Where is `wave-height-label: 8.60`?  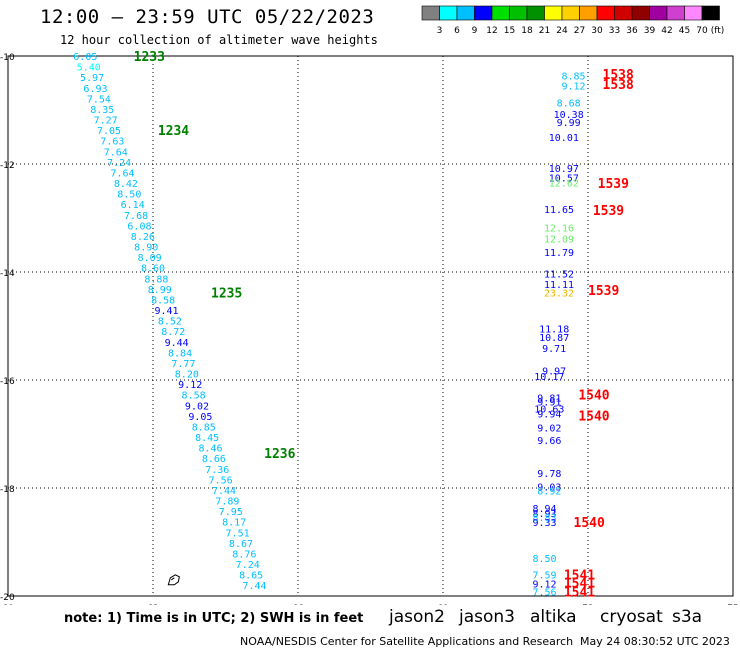 wave-height-label: 8.60 is located at coordinates (153, 269).